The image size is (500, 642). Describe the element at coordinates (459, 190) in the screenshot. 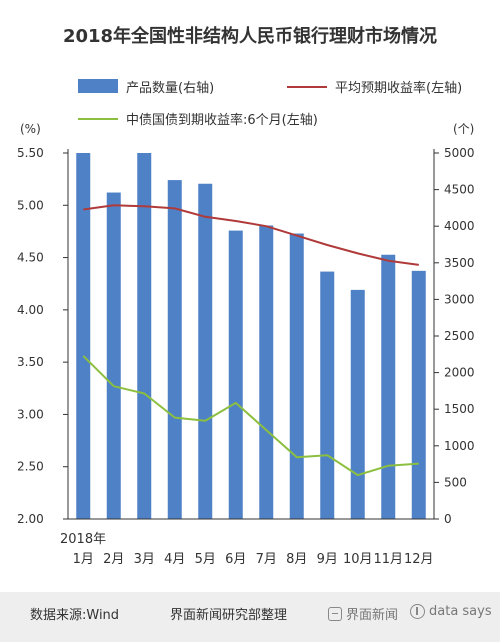

I see `right-tick-label: 4500` at that location.